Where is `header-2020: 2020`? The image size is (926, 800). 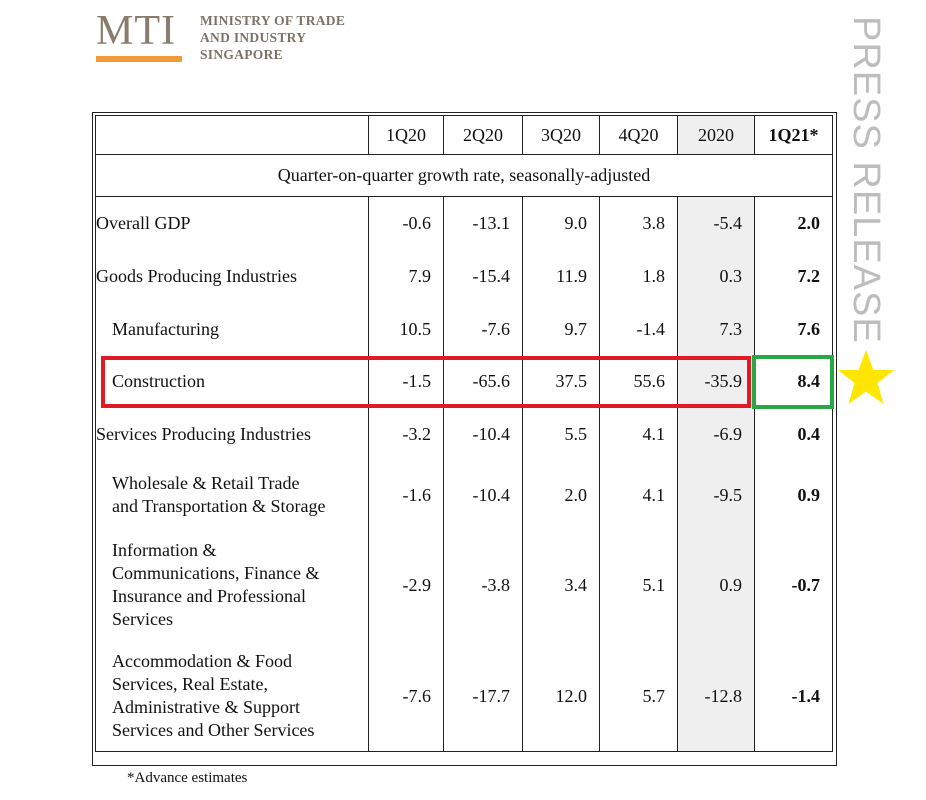 header-2020: 2020 is located at coordinates (716, 135).